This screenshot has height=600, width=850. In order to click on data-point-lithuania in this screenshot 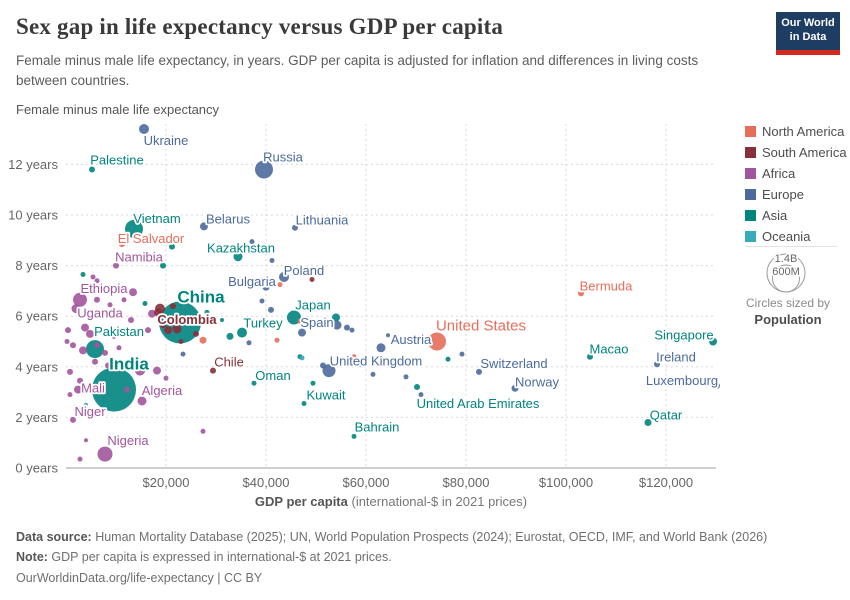, I will do `click(295, 227)`.